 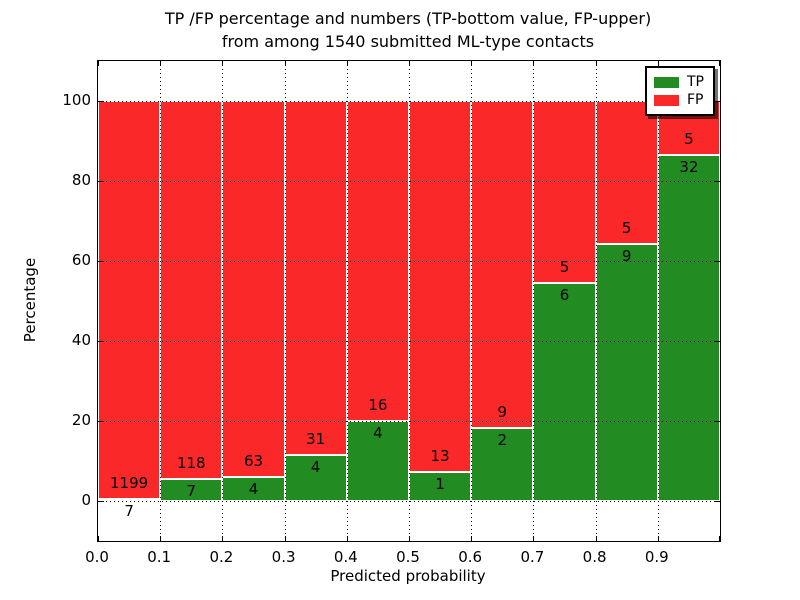 What do you see at coordinates (626, 255) in the screenshot?
I see `tp-count-label: 9` at bounding box center [626, 255].